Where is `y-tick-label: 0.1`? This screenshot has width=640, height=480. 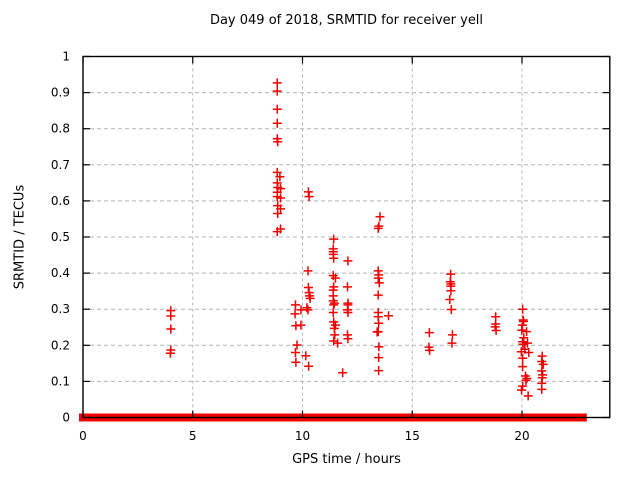 y-tick-label: 0.1 is located at coordinates (60, 381).